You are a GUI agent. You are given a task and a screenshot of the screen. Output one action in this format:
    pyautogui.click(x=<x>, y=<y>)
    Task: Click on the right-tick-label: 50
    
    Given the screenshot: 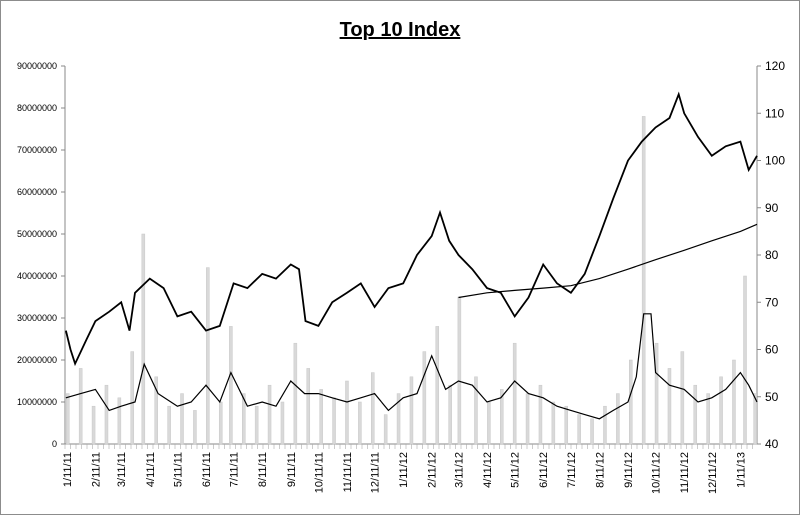 What is the action you would take?
    pyautogui.click(x=772, y=397)
    